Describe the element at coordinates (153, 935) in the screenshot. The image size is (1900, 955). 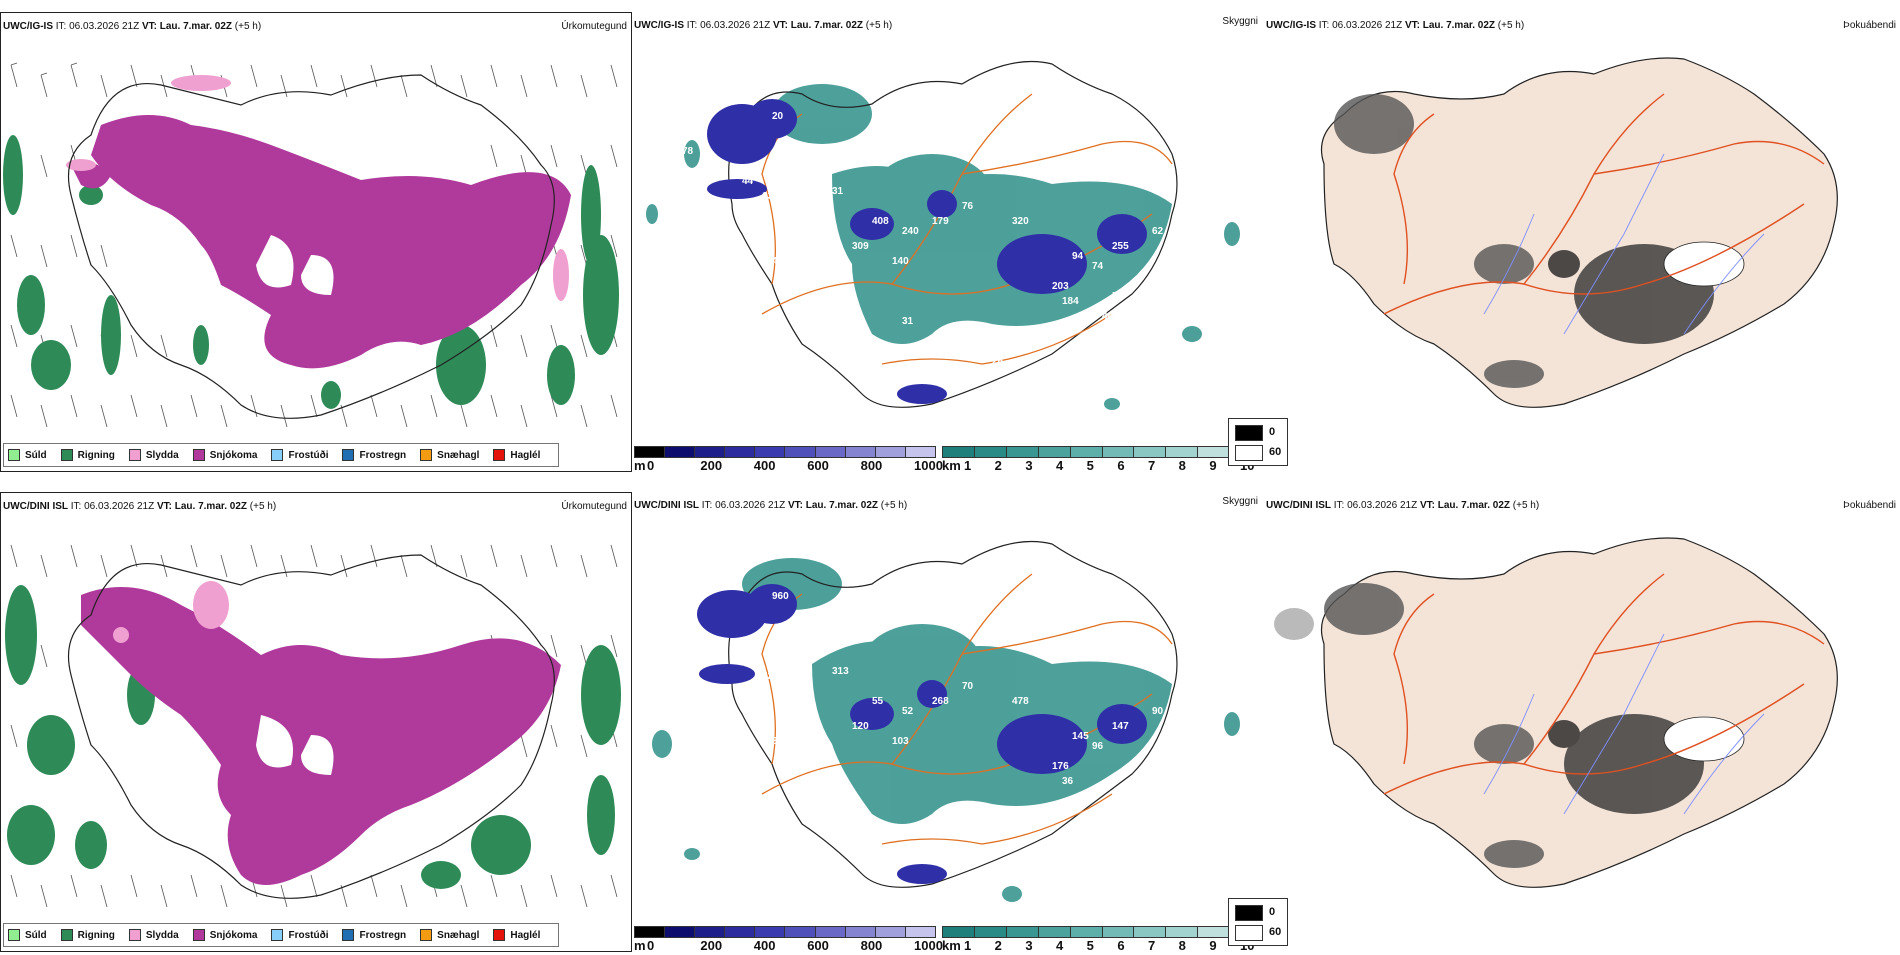
I see `legend-item: Slydda` at that location.